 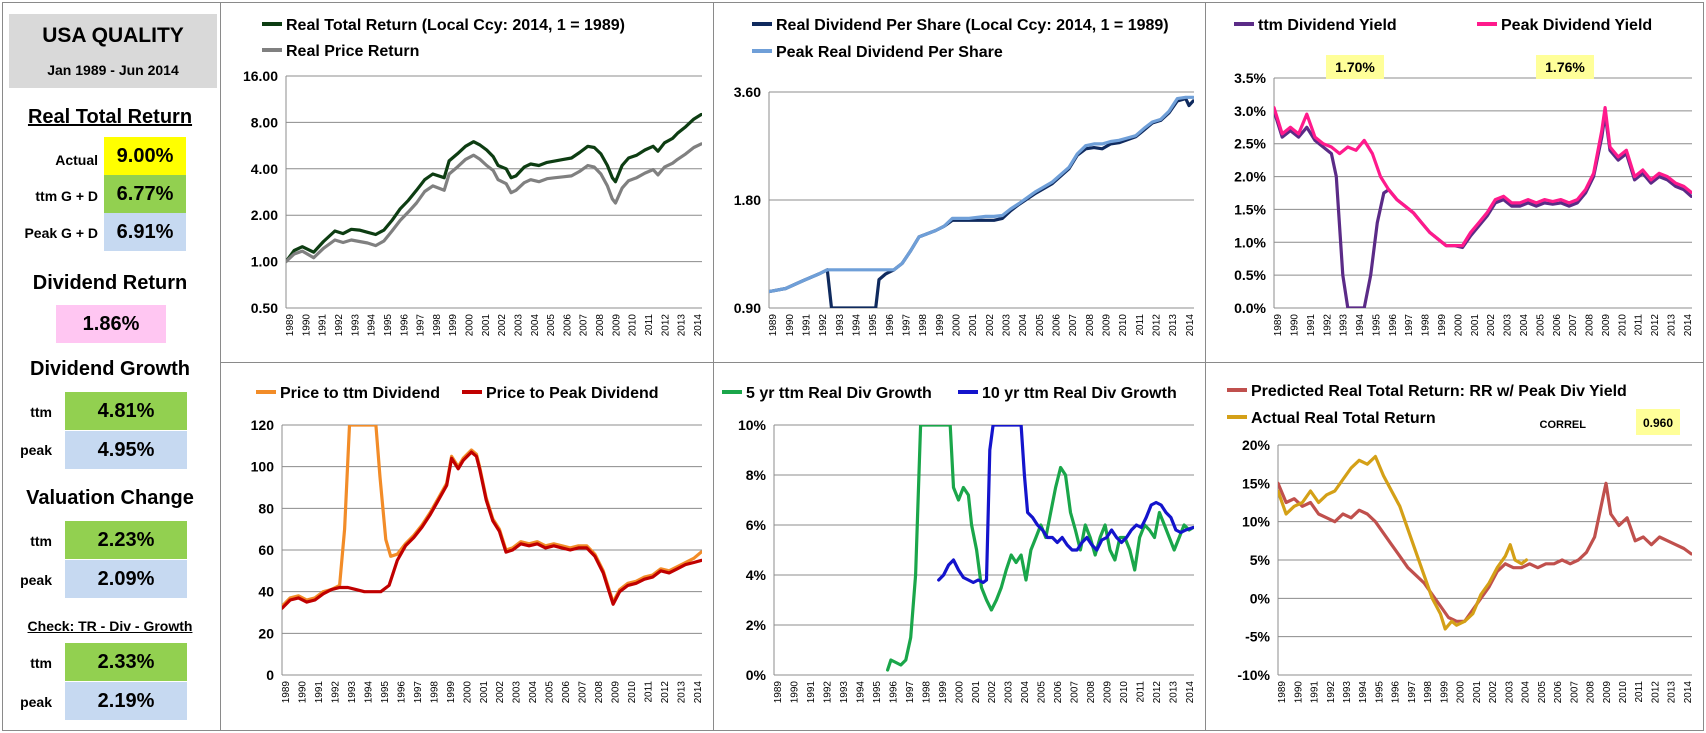 What do you see at coordinates (756, 575) in the screenshot?
I see `y-tick-label: 4%` at bounding box center [756, 575].